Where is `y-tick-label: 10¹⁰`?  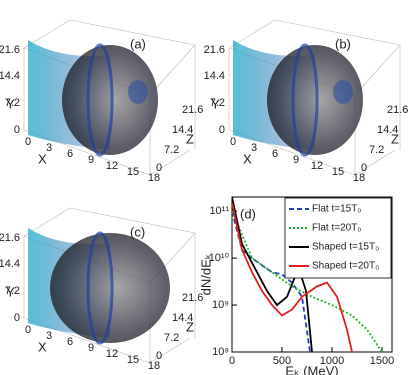
y-tick-label: 10¹⁰ is located at coordinates (219, 258).